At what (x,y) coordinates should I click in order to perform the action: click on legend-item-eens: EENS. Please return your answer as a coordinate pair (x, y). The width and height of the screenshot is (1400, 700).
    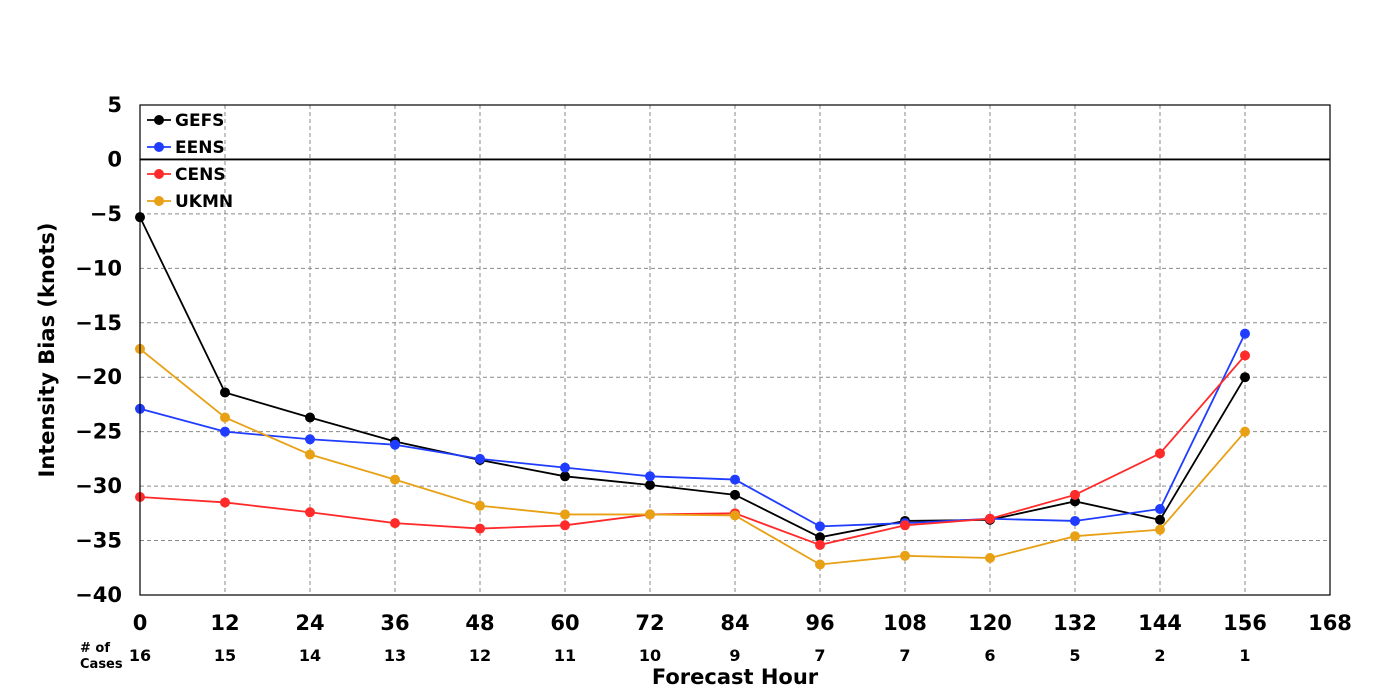
    Looking at the image, I should click on (186, 148).